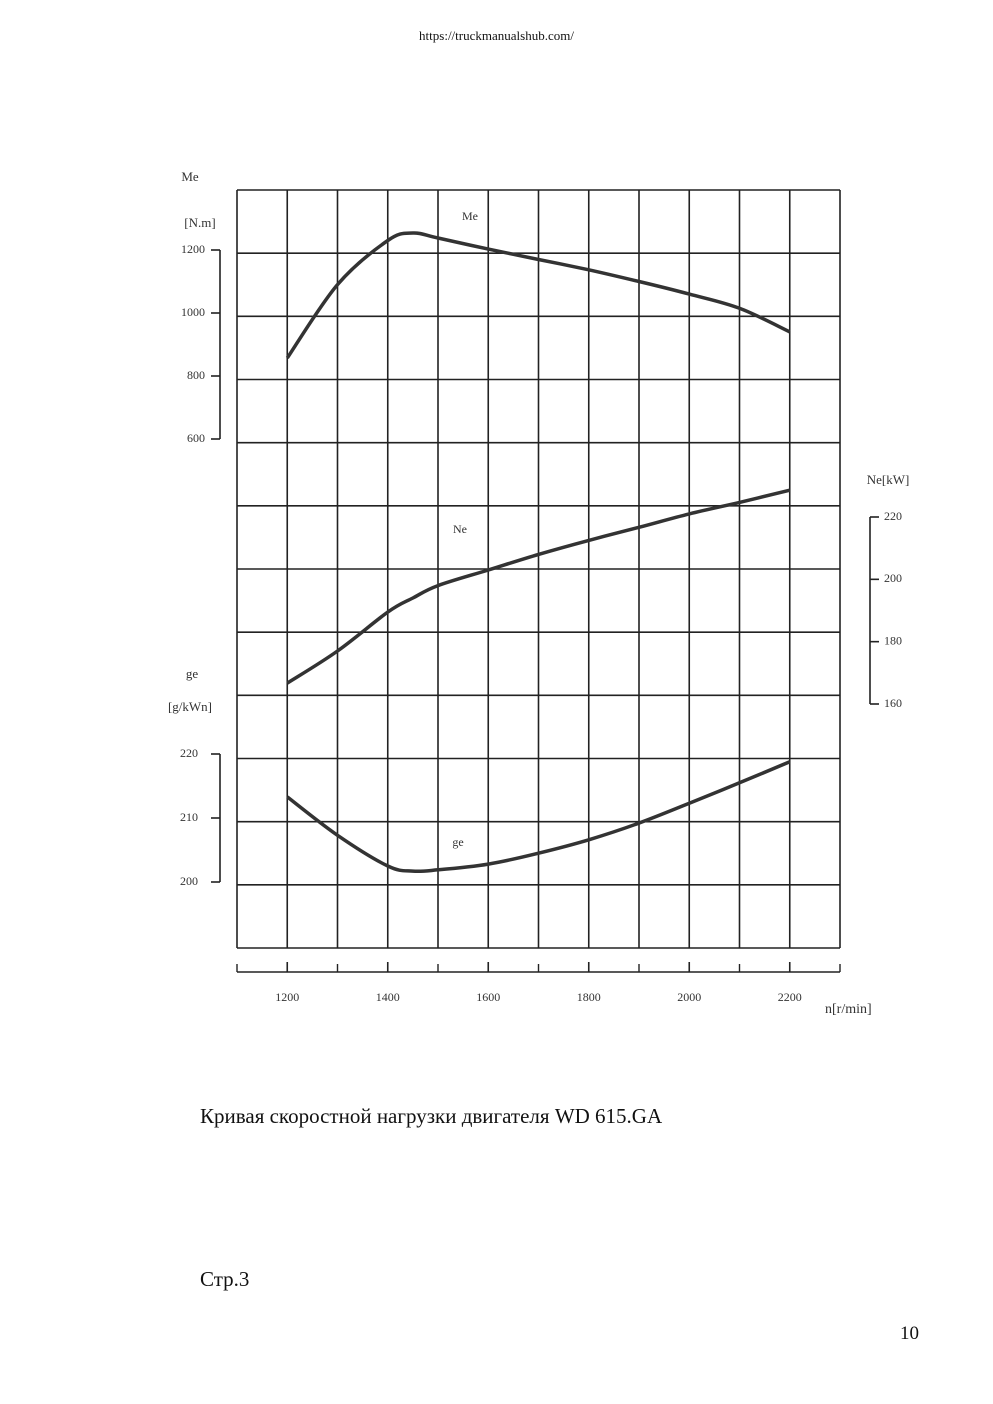 The width and height of the screenshot is (993, 1404). What do you see at coordinates (893, 640) in the screenshot?
I see `y-tick-label: 180` at bounding box center [893, 640].